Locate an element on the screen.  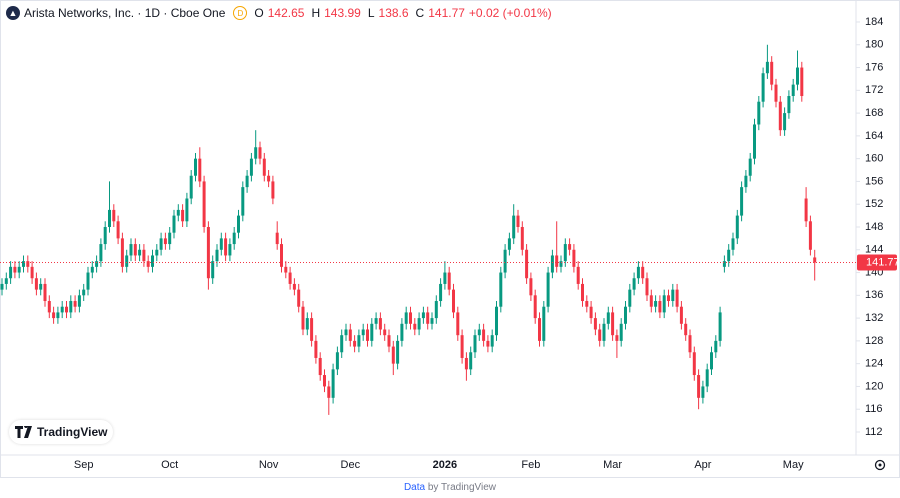
y-tick-label: 152 is located at coordinates (874, 204).